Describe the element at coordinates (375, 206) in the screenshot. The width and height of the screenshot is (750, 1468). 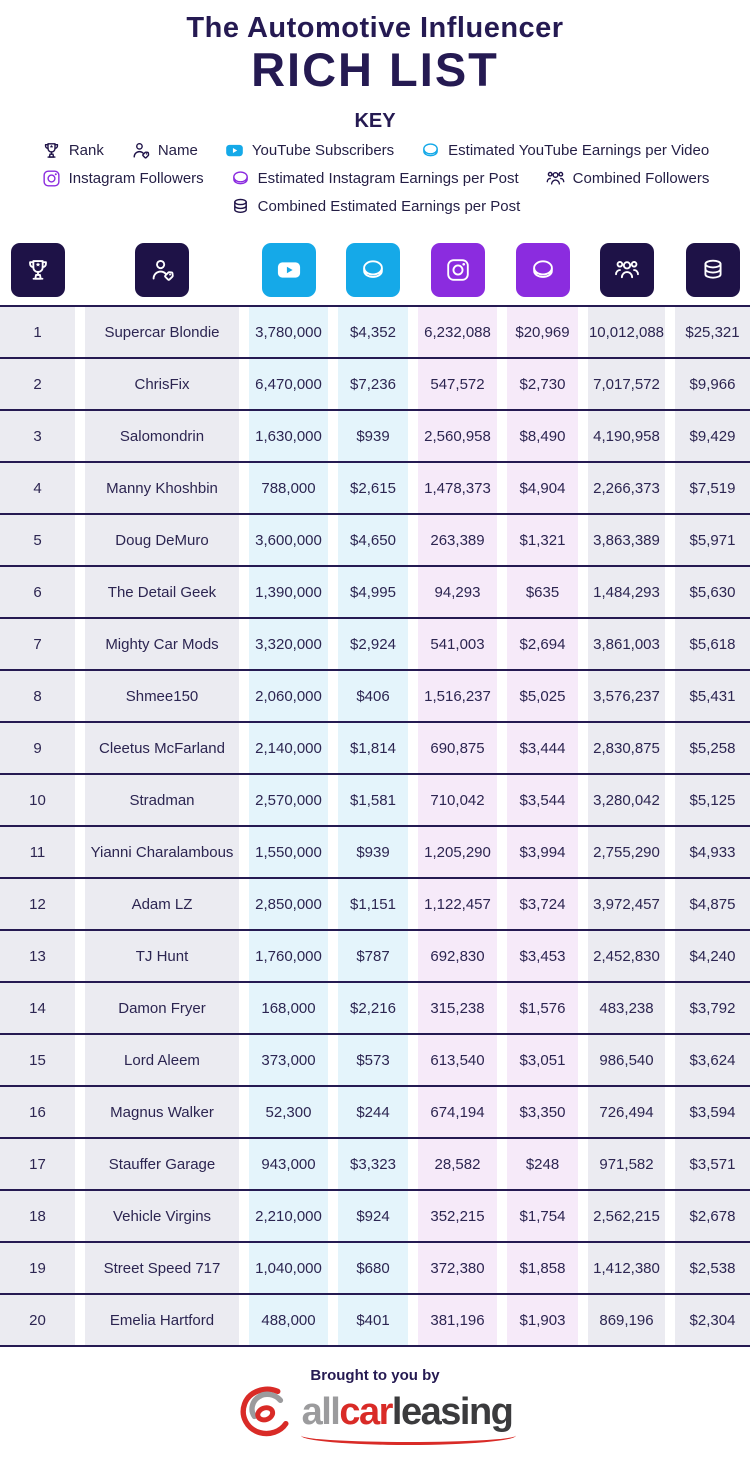
I see `key-item: Combined Estimated Earnings per Post` at that location.